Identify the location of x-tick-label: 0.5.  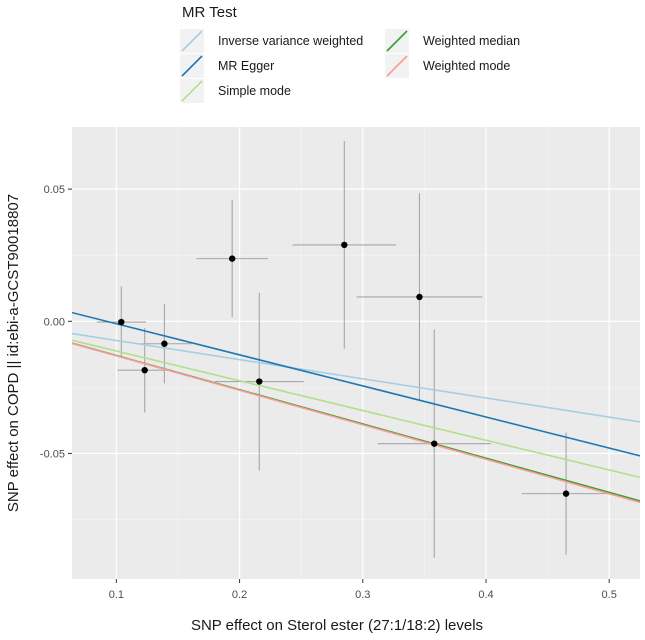
(609, 595).